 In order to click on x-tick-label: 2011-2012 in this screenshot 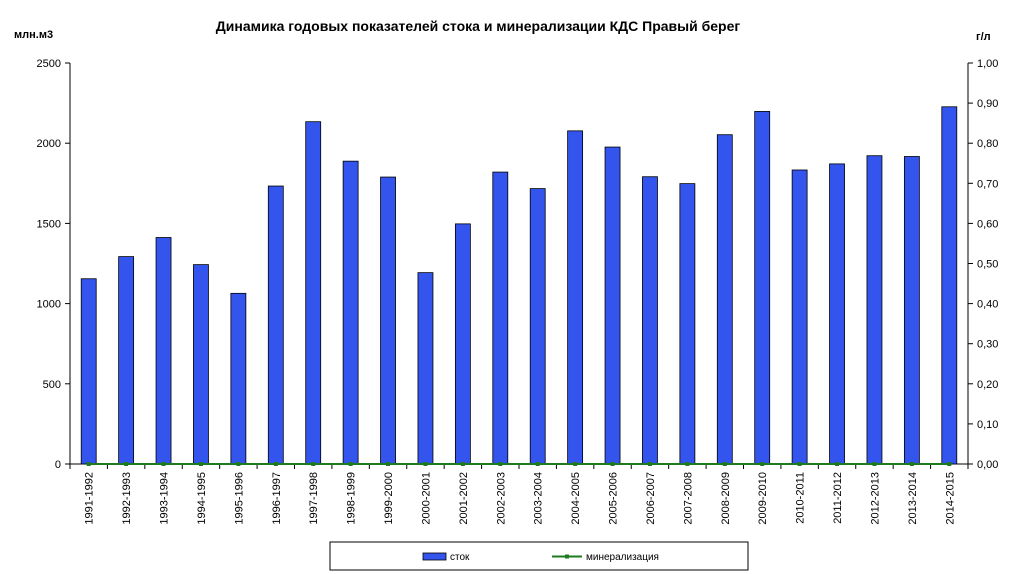, I will do `click(838, 498)`.